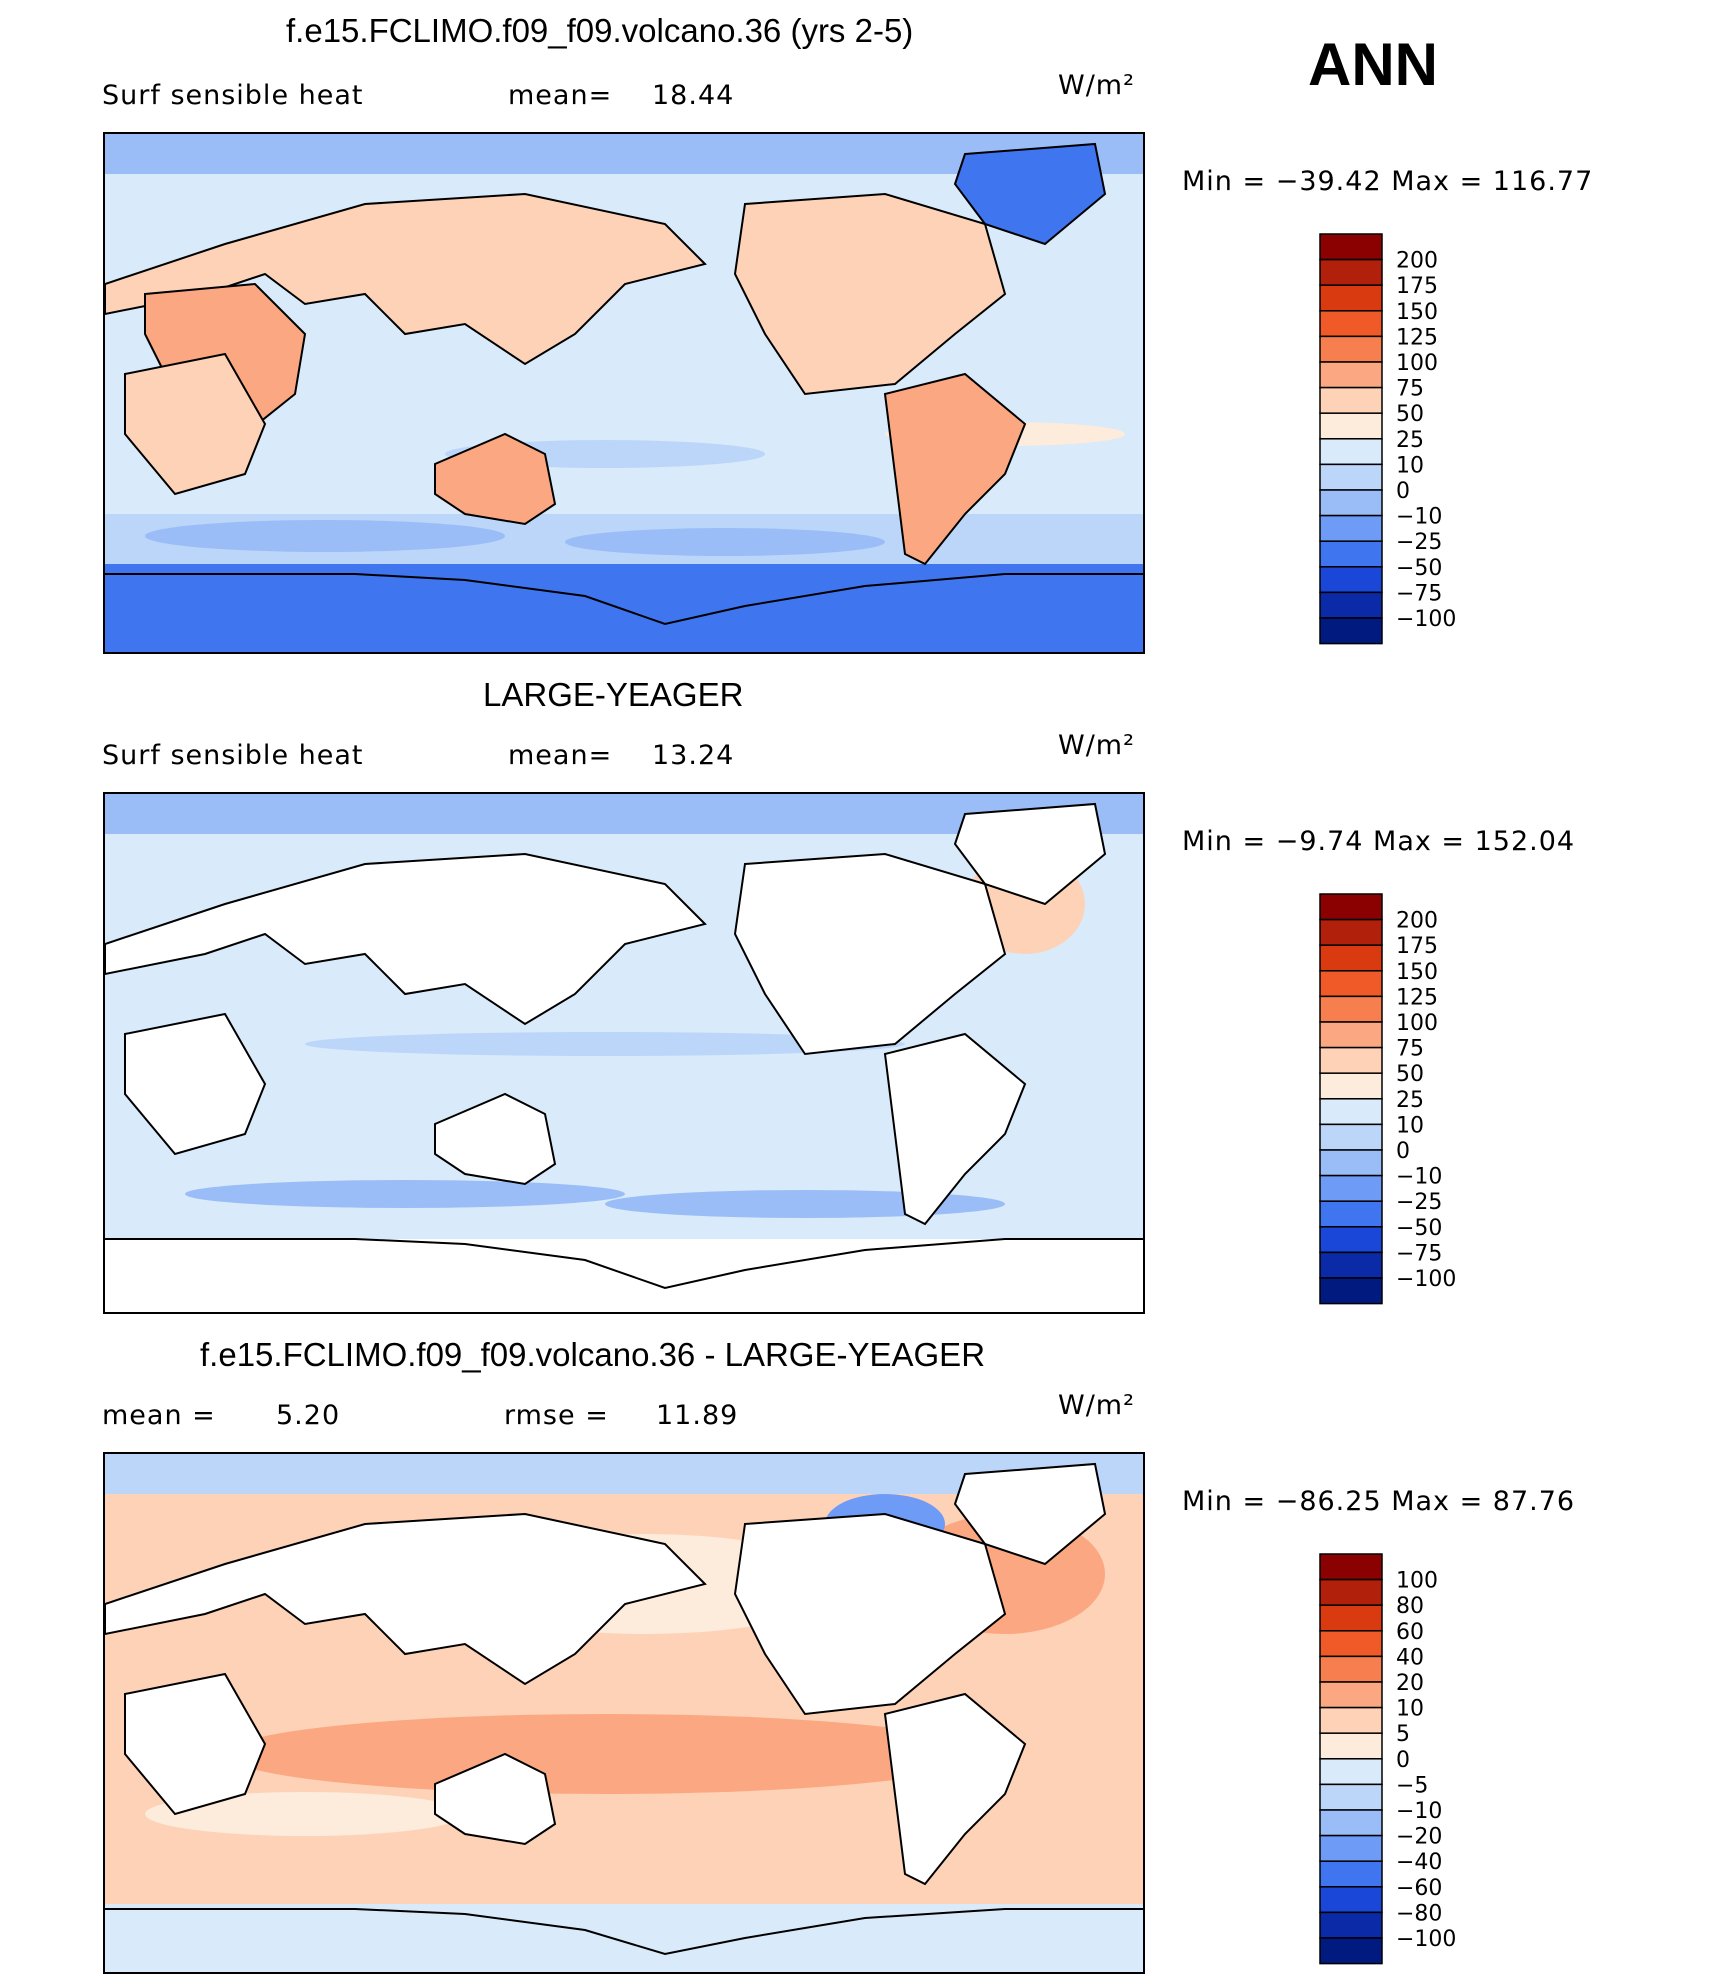  Describe the element at coordinates (1426, 1279) in the screenshot. I see `colorbar-tick-label: −100` at that location.